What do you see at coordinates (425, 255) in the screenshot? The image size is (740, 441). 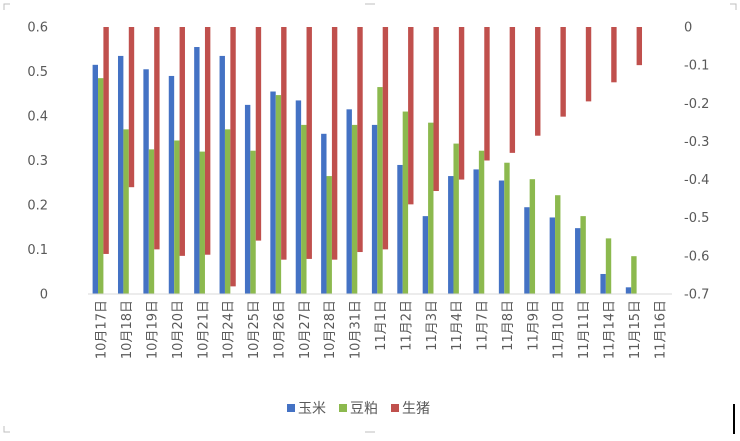 I see `bar-玉米-11月3日` at bounding box center [425, 255].